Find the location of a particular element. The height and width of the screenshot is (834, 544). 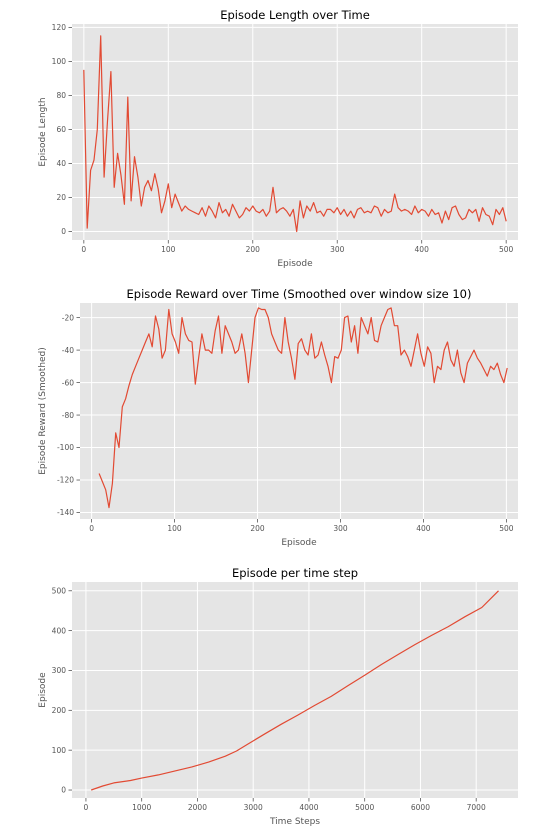

y-tick-label: 300 is located at coordinates (59, 670).